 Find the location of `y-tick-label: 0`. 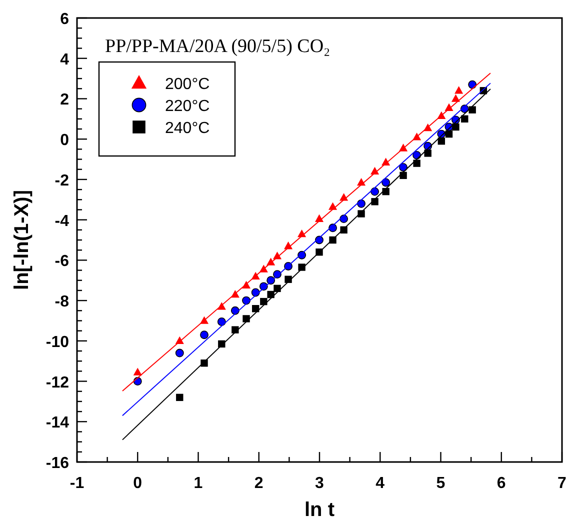

y-tick-label: 0 is located at coordinates (65, 141).